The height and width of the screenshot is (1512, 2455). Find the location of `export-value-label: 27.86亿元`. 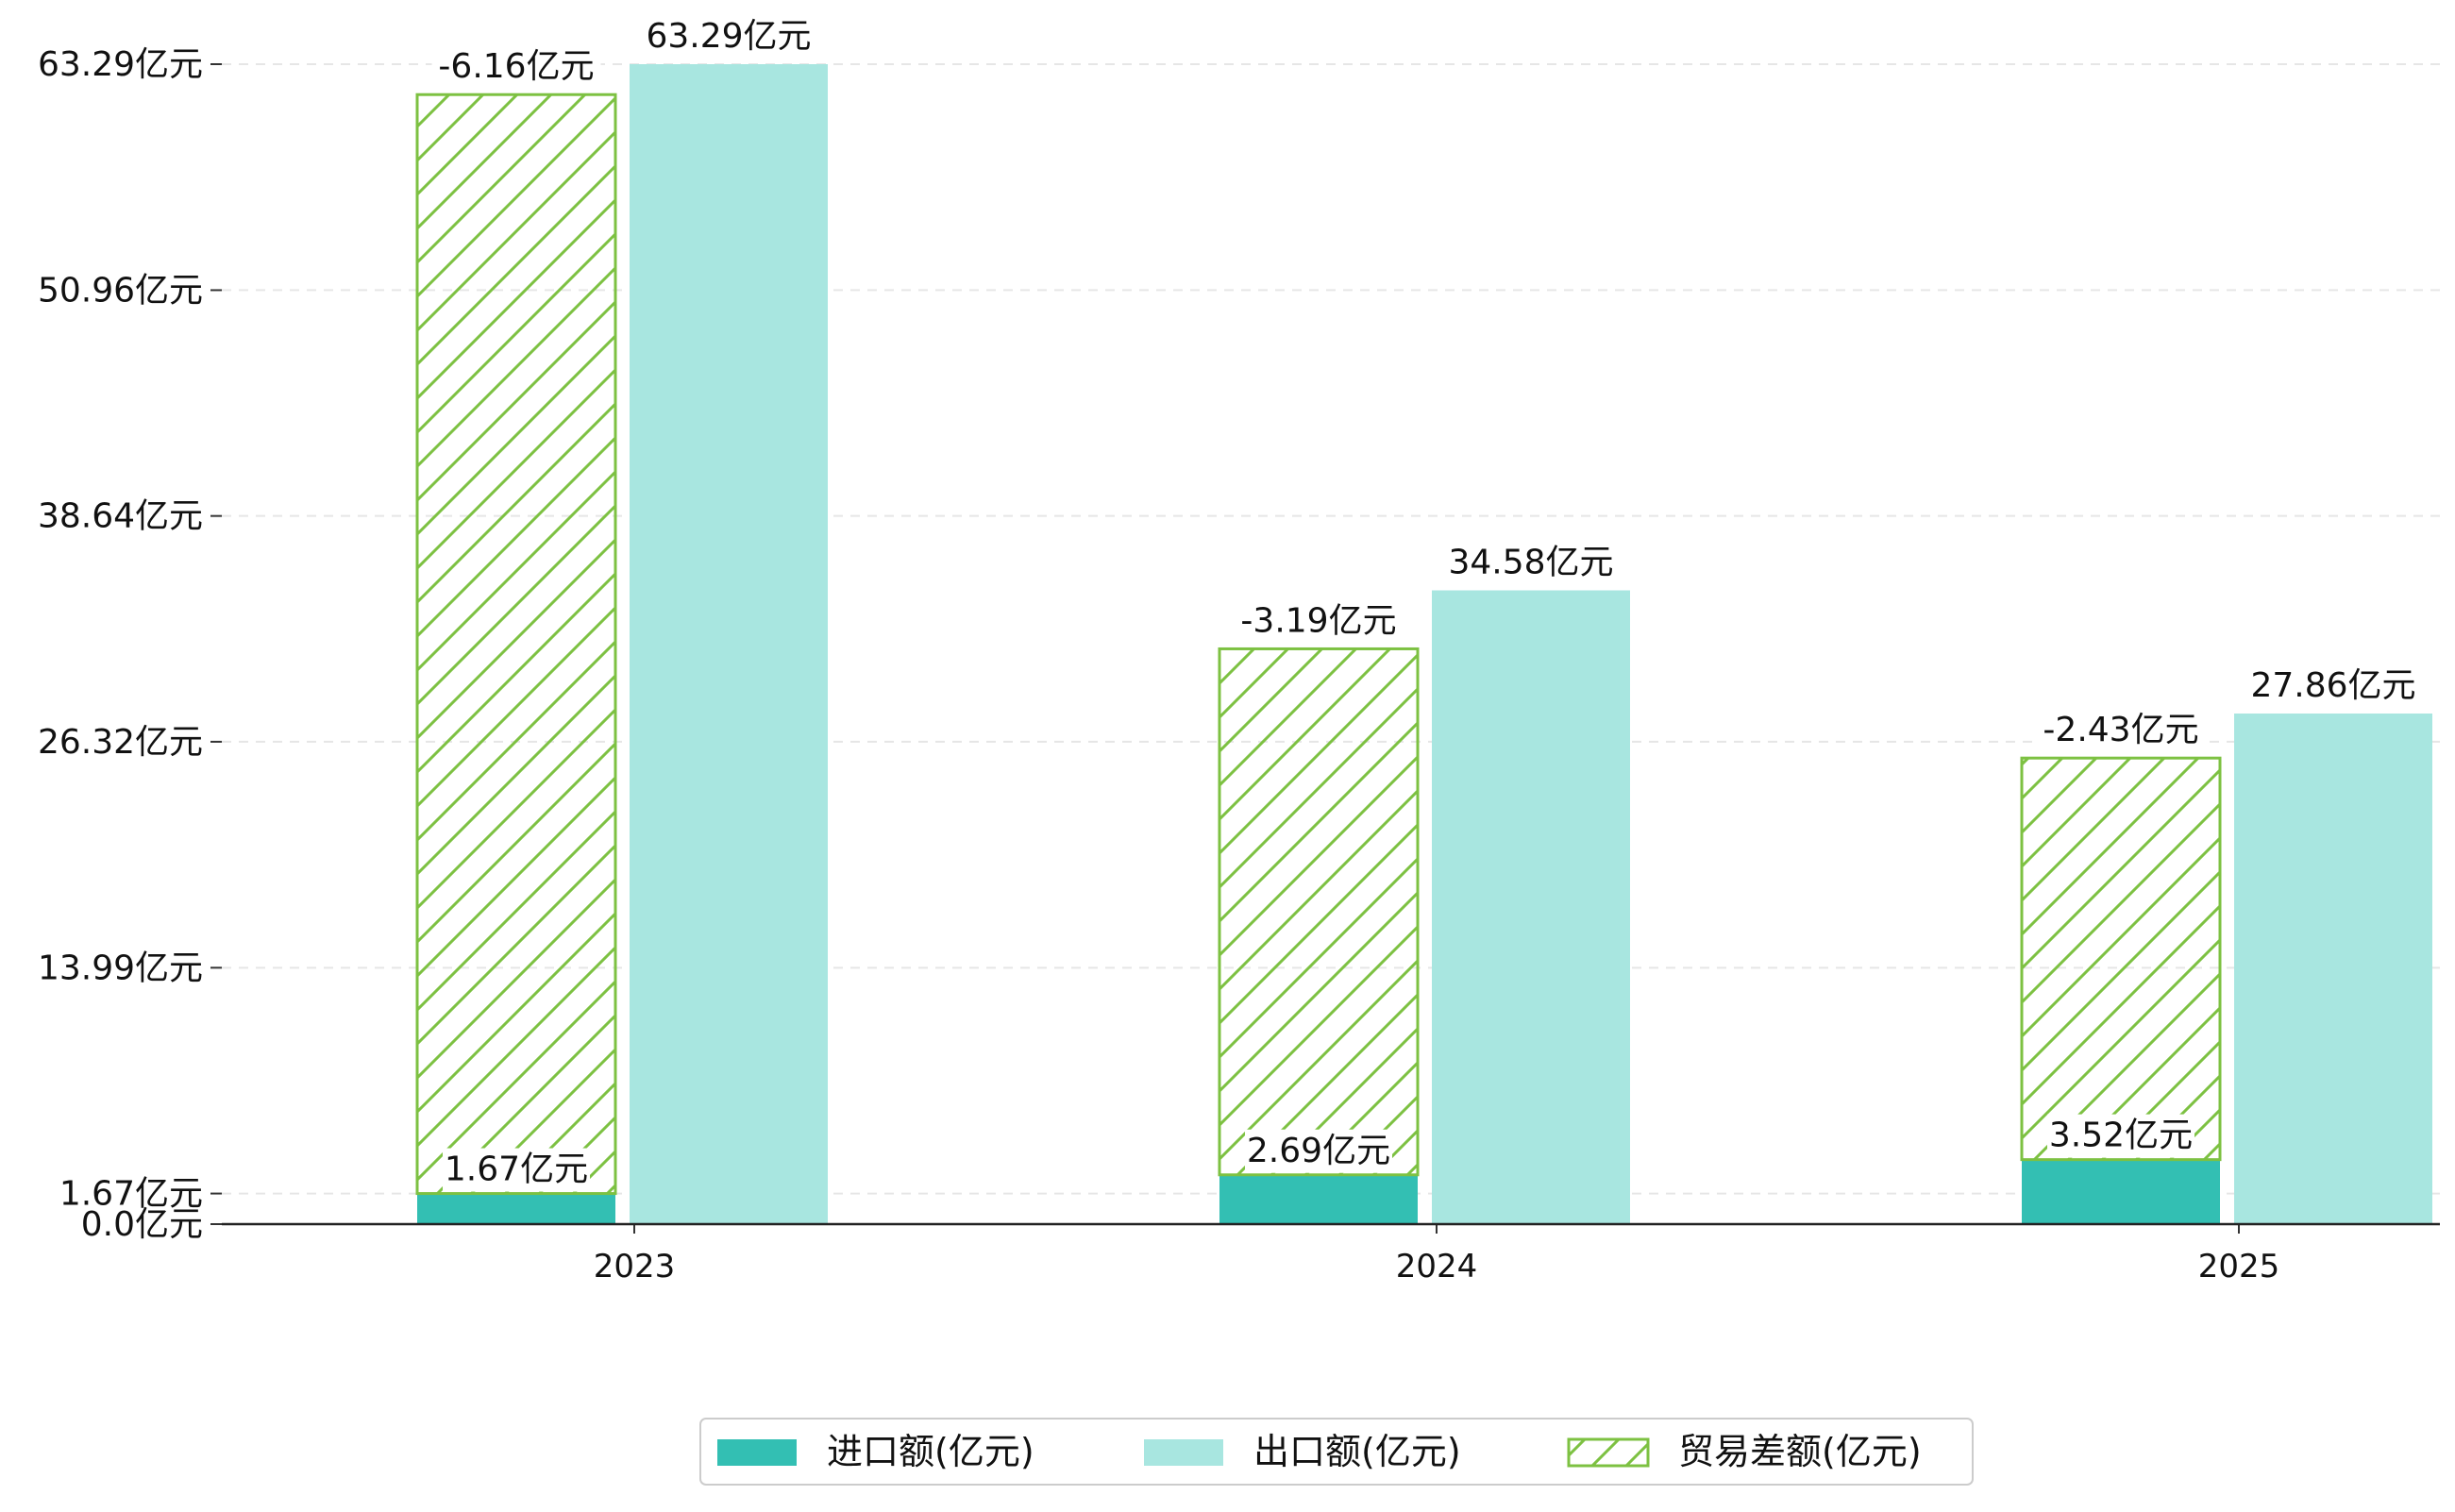

export-value-label: 27.86亿元 is located at coordinates (2333, 685).